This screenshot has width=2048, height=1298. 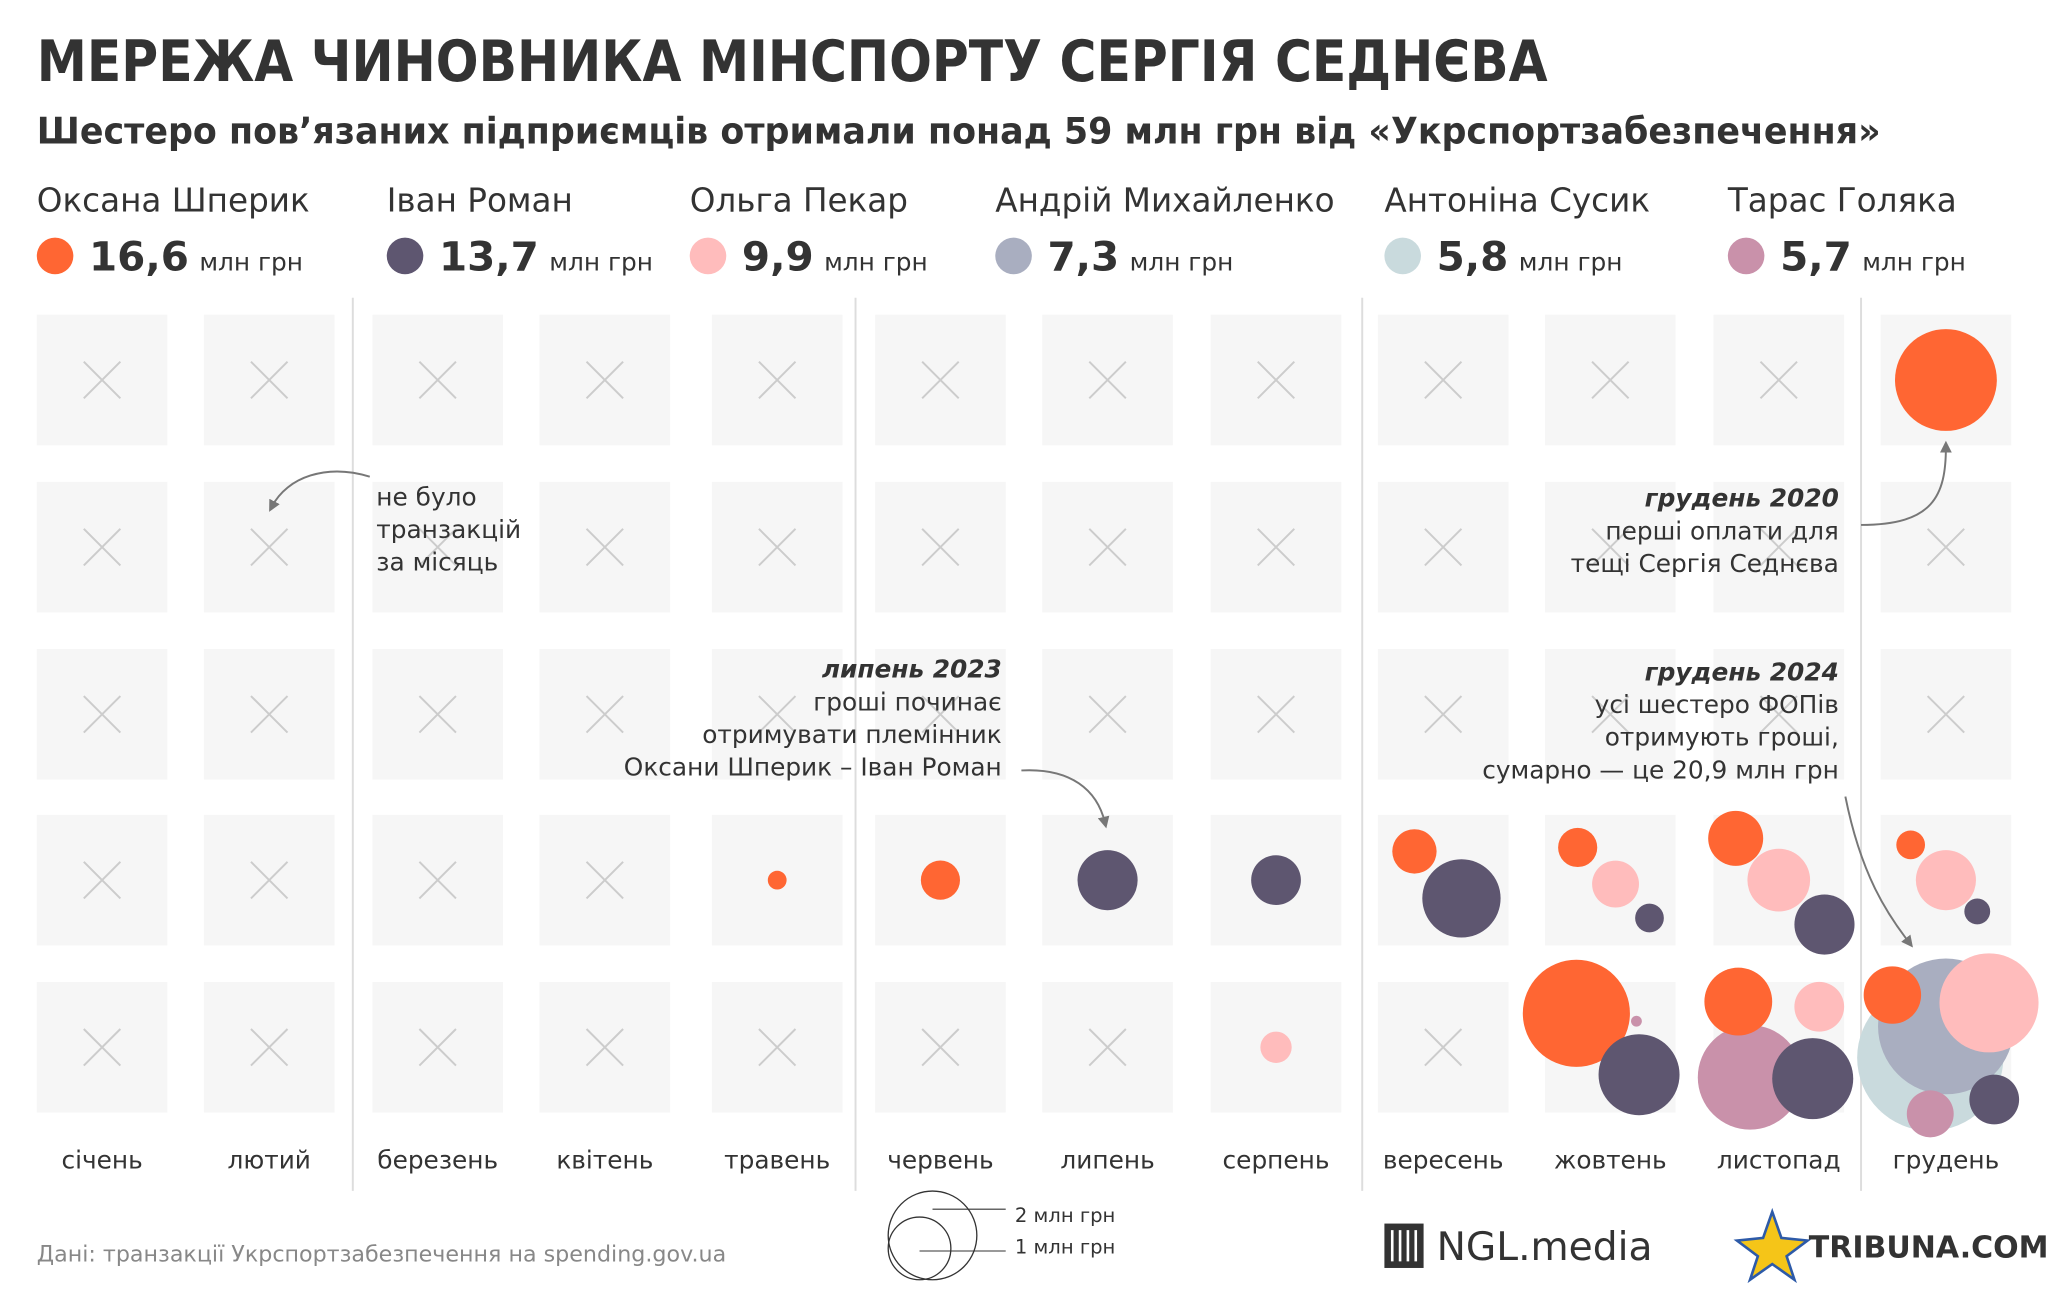 What do you see at coordinates (1404, 1245) in the screenshot?
I see `ngl-icon` at bounding box center [1404, 1245].